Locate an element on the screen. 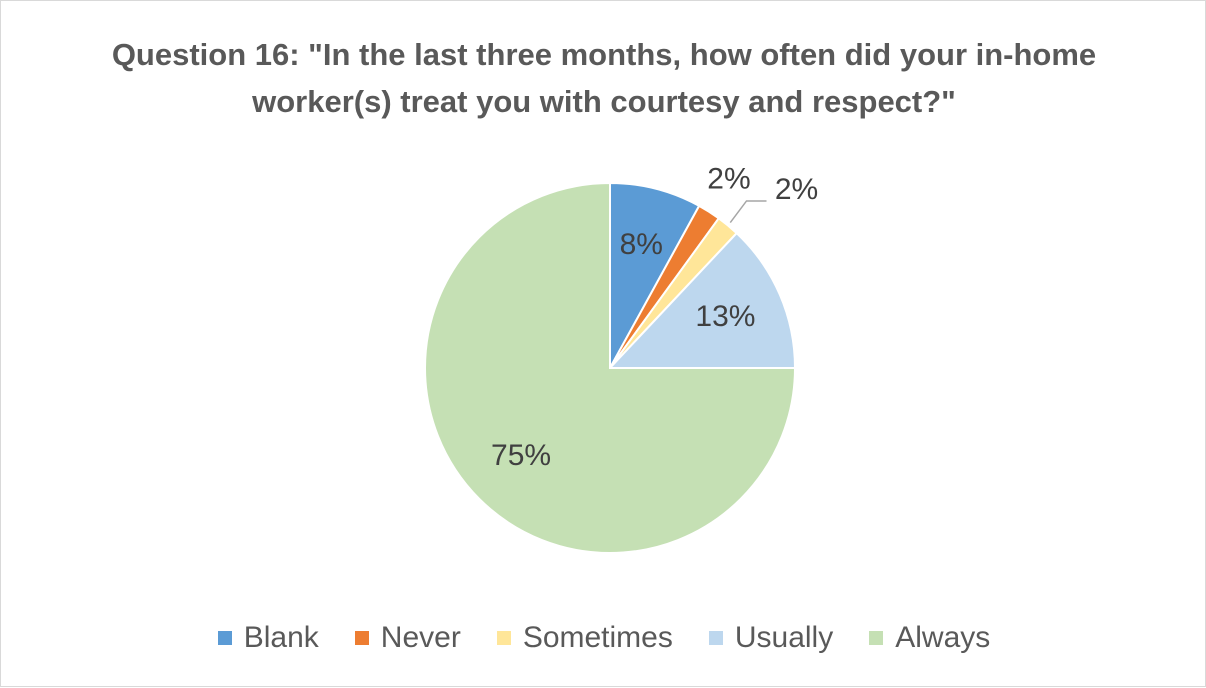 The image size is (1206, 688). legend-label: Blank is located at coordinates (281, 637).